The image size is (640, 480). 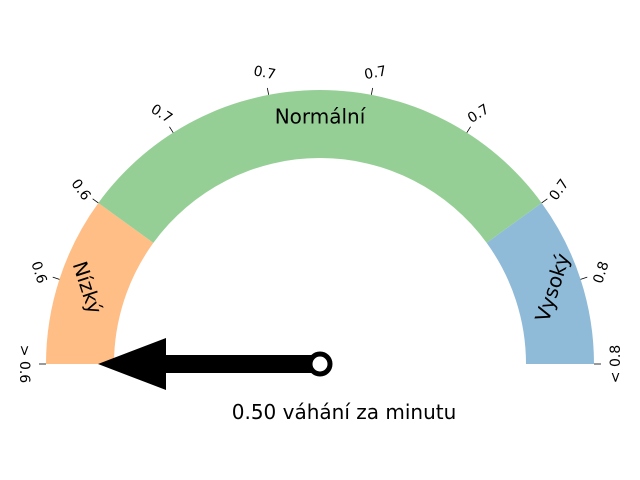 I want to click on gauge-tick-label-7: 0.7, so click(x=559, y=189).